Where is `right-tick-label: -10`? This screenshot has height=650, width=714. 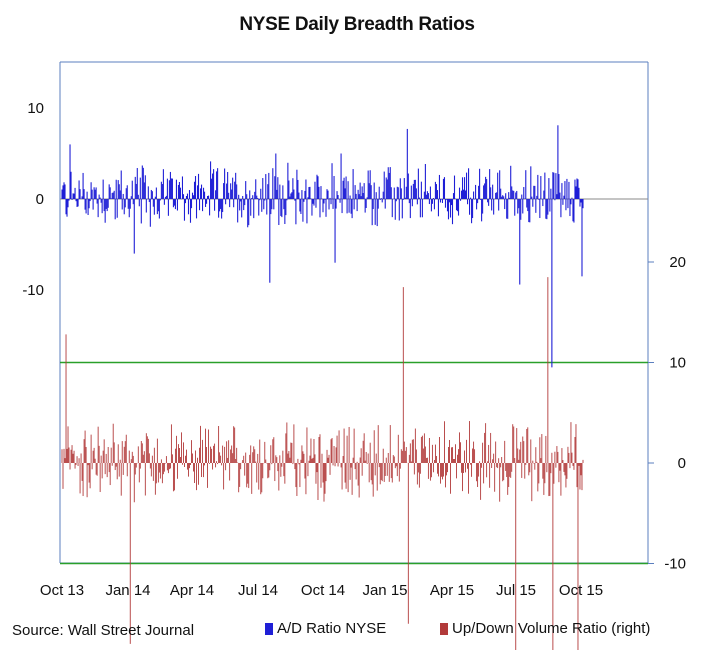
right-tick-label: -10 is located at coordinates (675, 564).